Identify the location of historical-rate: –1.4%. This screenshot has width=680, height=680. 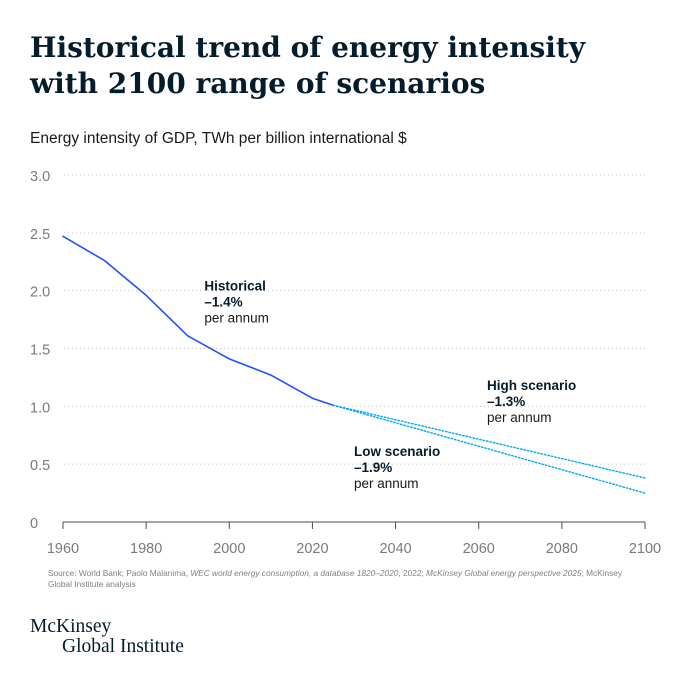
(223, 302).